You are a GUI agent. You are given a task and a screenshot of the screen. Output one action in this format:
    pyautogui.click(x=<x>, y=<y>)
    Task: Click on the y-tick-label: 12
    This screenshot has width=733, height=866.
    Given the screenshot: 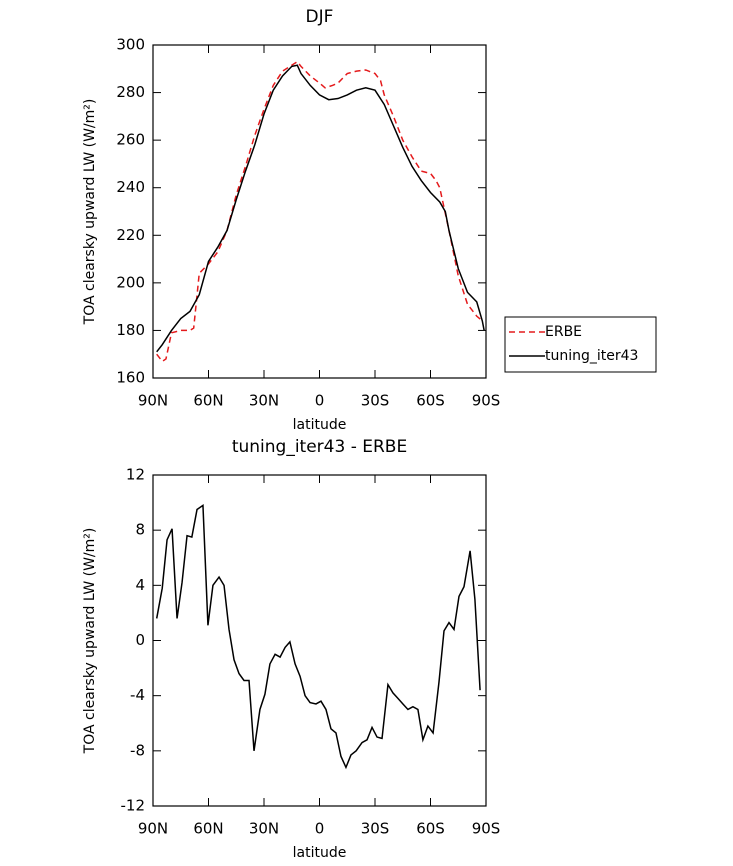 What is the action you would take?
    pyautogui.click(x=135, y=475)
    